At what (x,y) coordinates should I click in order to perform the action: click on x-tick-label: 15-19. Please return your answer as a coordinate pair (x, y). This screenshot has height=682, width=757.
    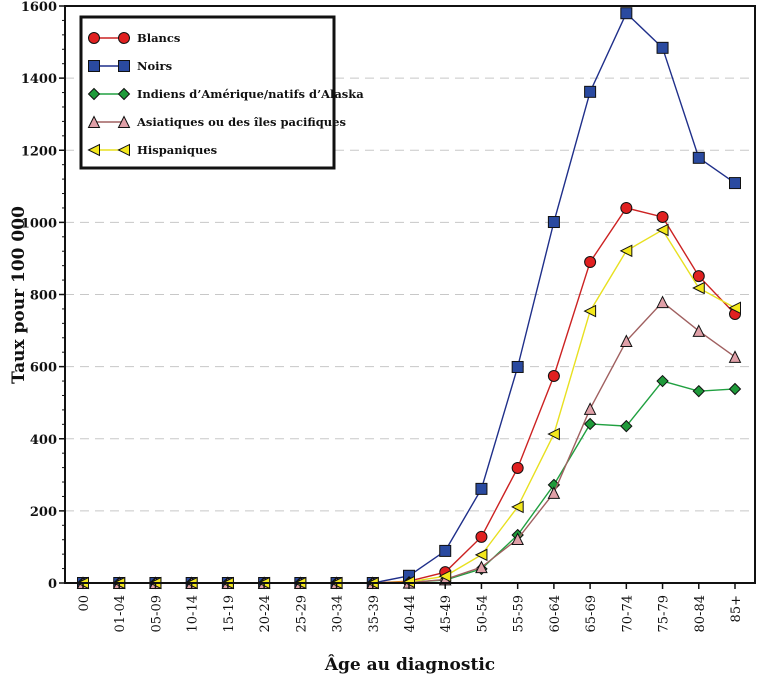
    Looking at the image, I should click on (229, 613).